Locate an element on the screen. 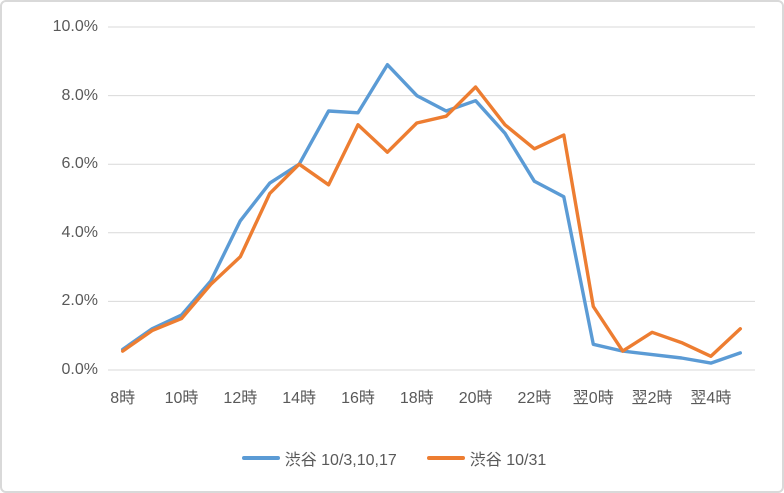 The image size is (784, 493). y-tick-label: 2.0% is located at coordinates (79, 301).